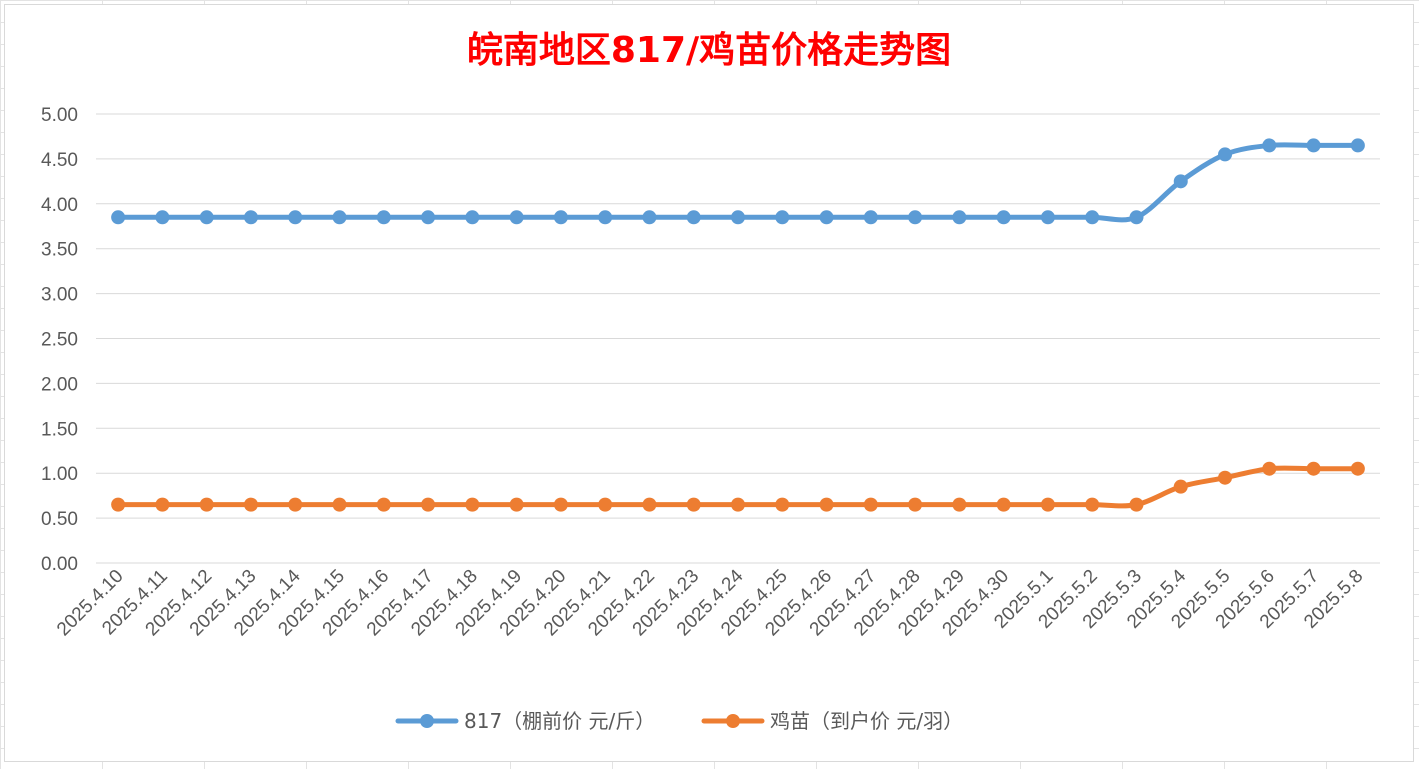 Image resolution: width=1419 pixels, height=769 pixels. I want to click on legend-item: 鸡苗（到户价 元/羽）, so click(832, 721).